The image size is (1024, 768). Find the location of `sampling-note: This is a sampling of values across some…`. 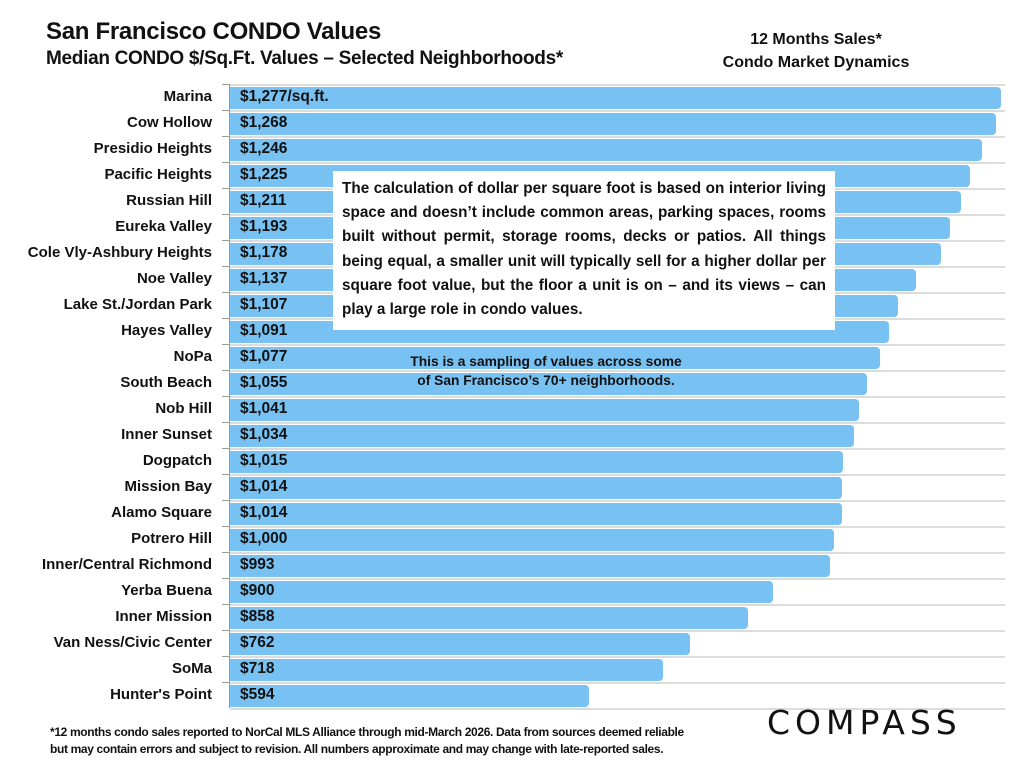

sampling-note: This is a sampling of values across some… is located at coordinates (546, 371).